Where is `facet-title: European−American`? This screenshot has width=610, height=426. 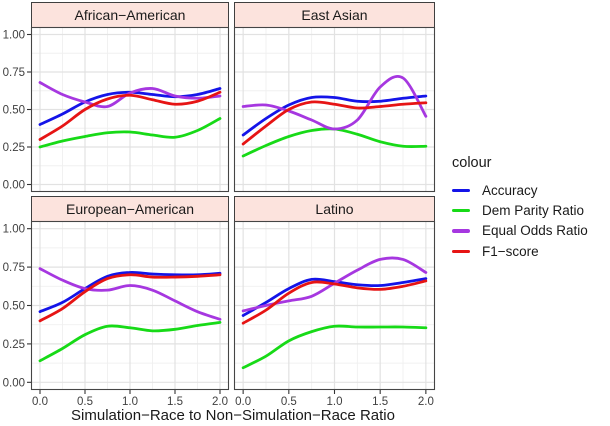
facet-title: European−American is located at coordinates (130, 209).